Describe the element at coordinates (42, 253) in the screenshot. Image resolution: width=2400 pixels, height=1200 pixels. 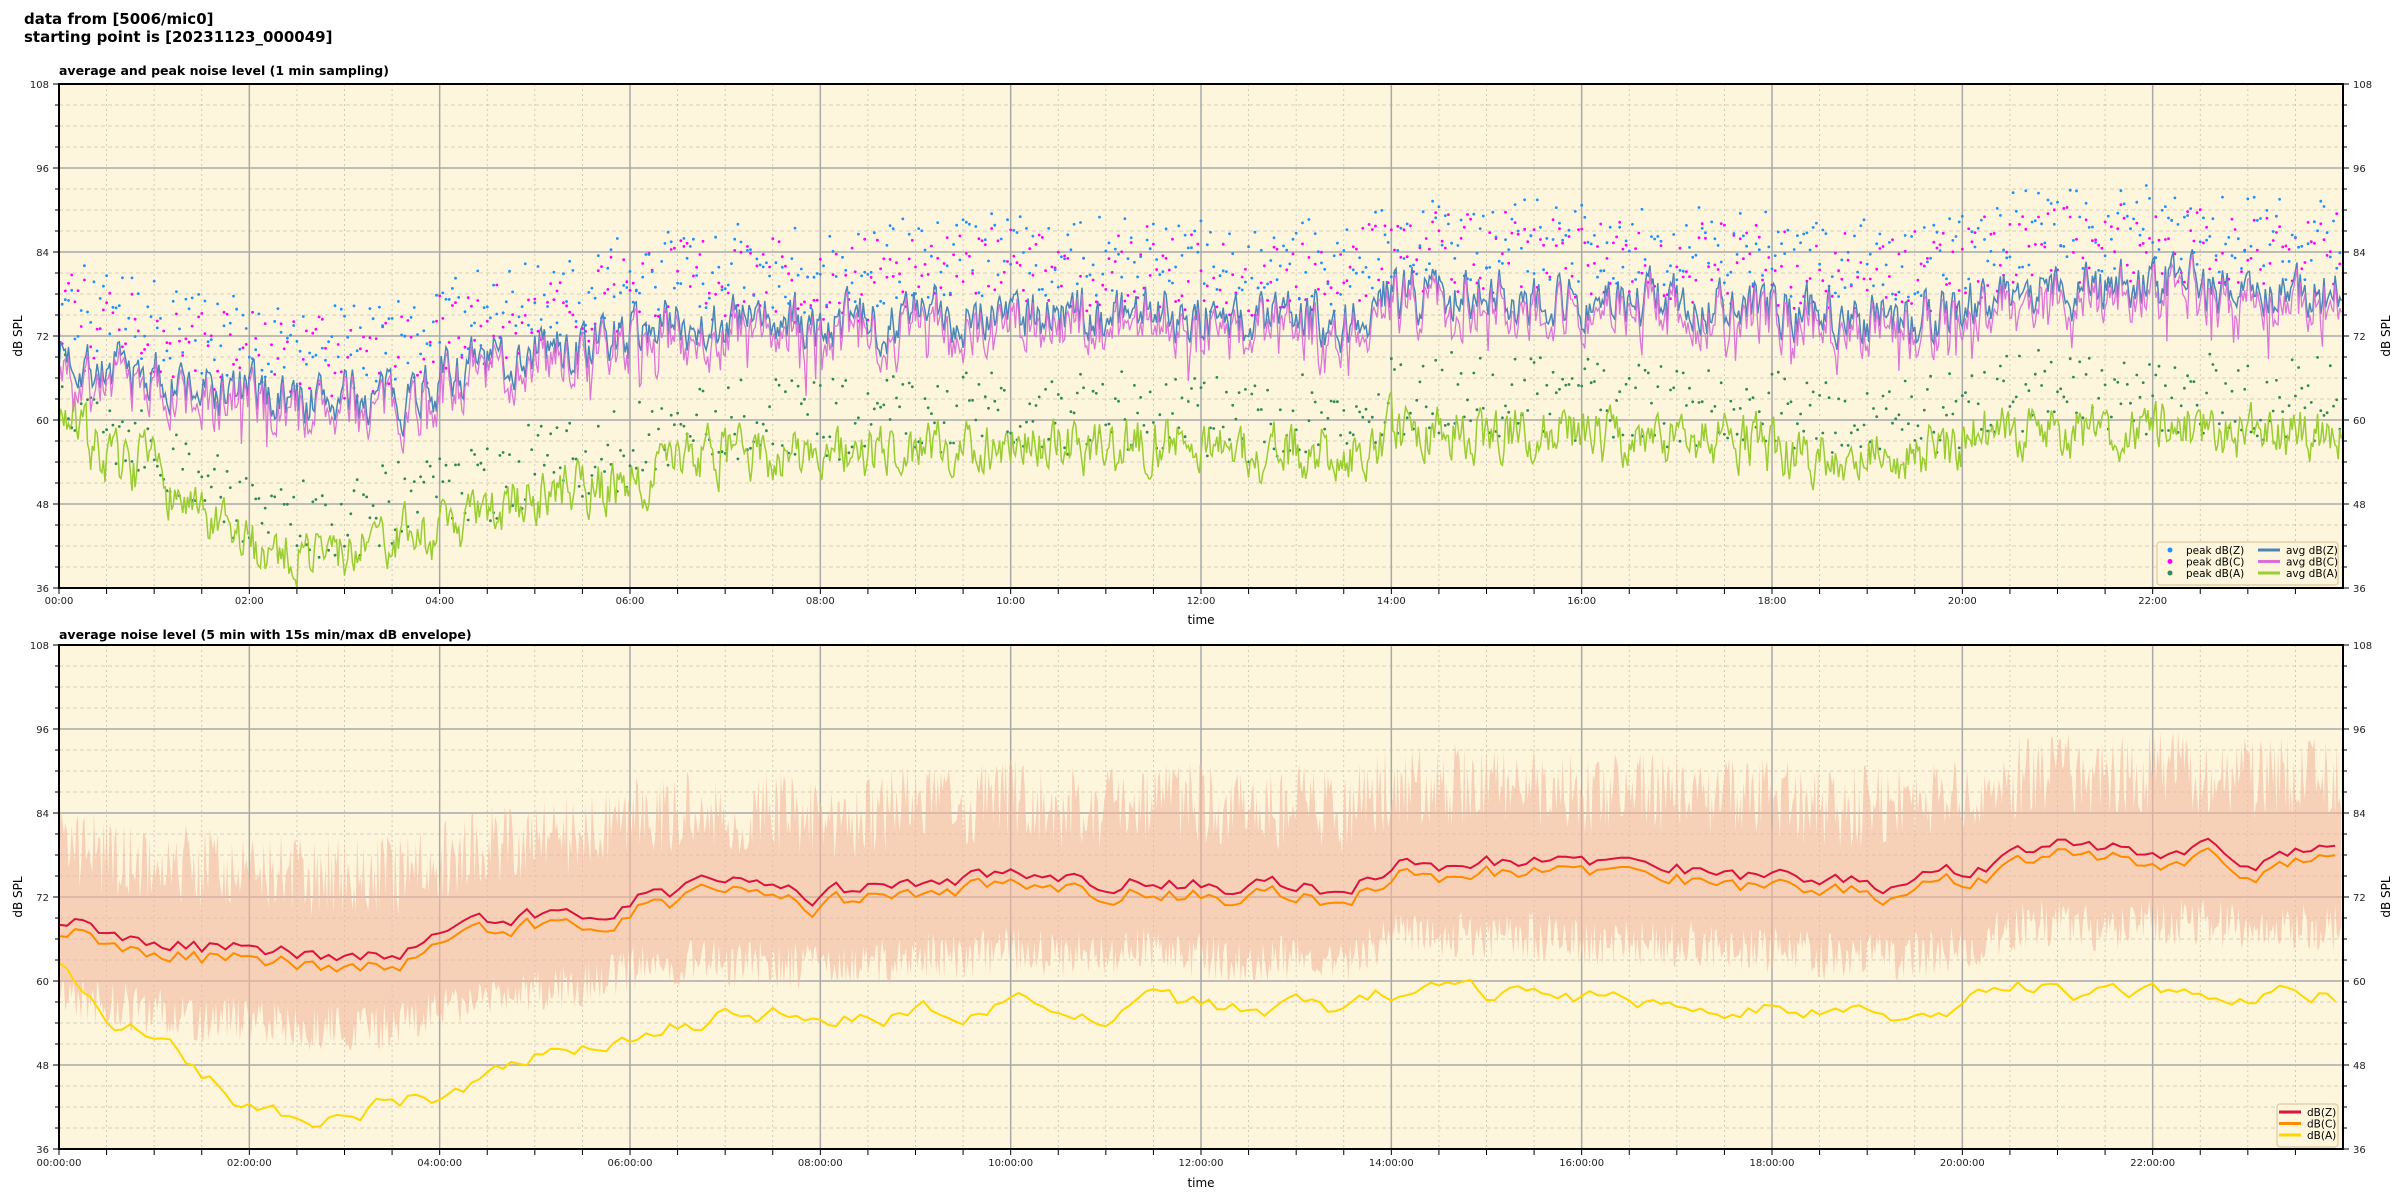
I see `y-tick-label-left: 84` at that location.